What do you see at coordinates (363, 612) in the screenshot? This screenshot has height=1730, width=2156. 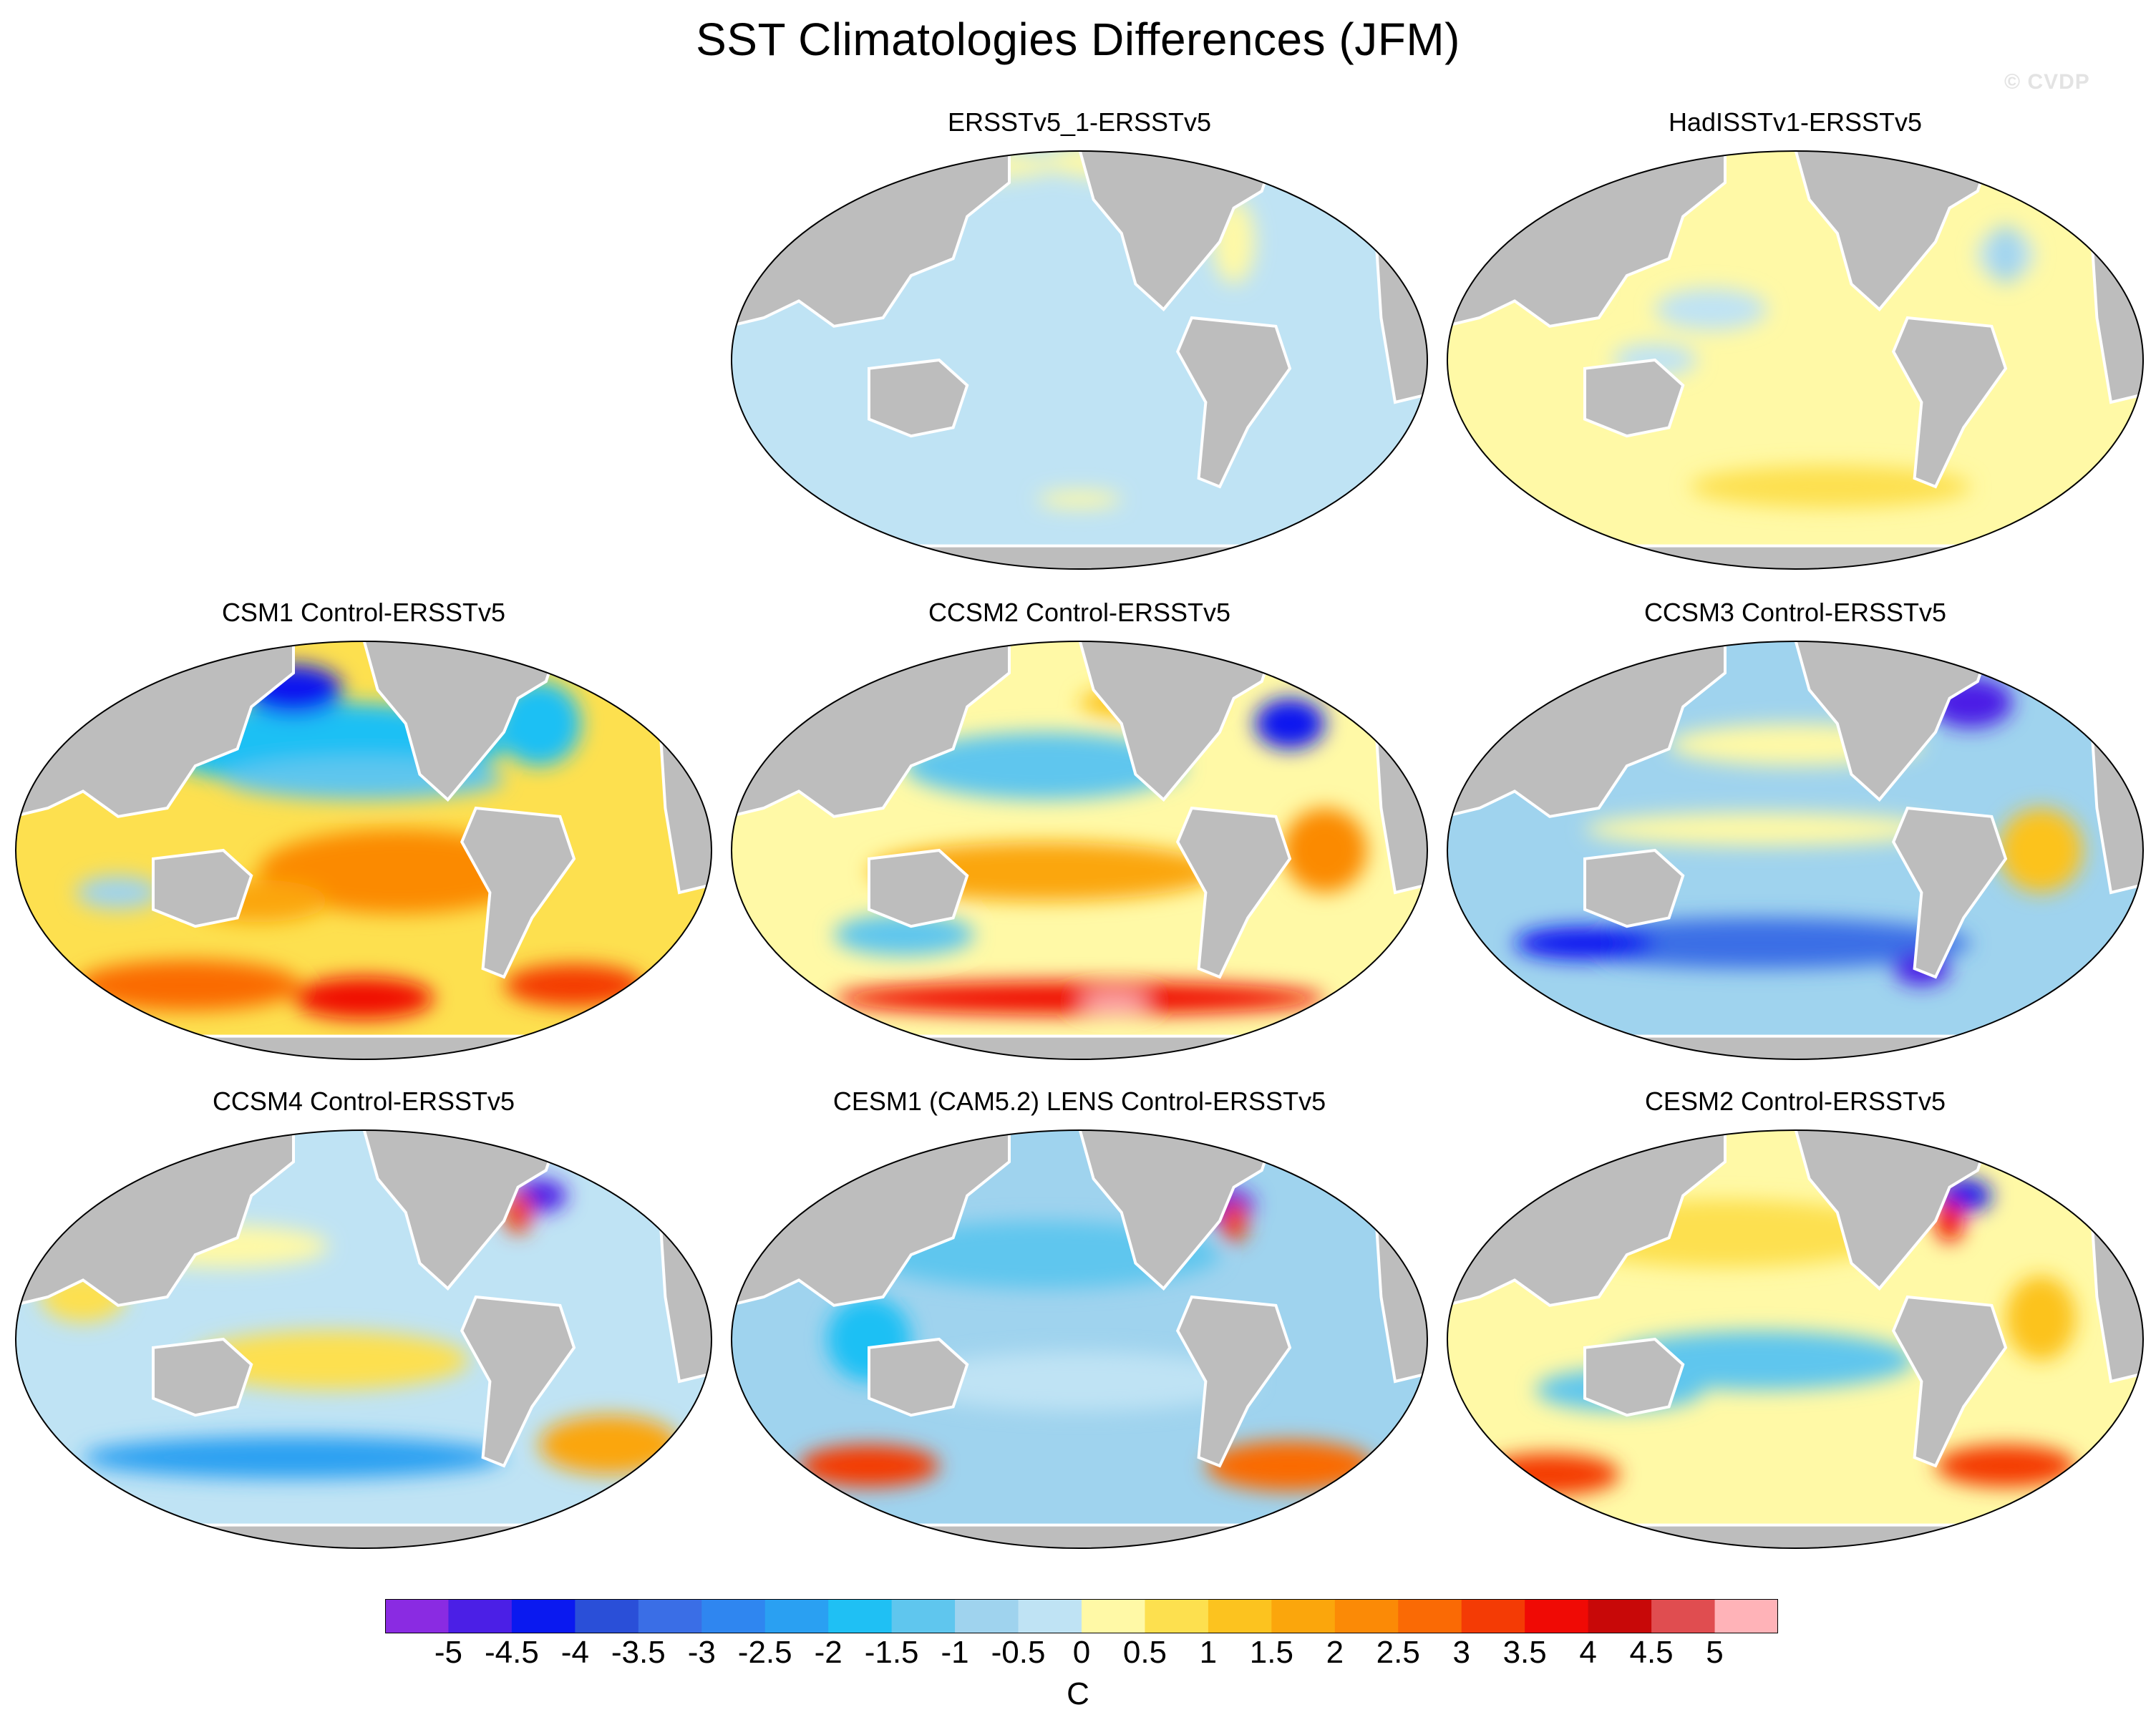 I see `panel-title: CSM1 Control-ERSSTv5` at bounding box center [363, 612].